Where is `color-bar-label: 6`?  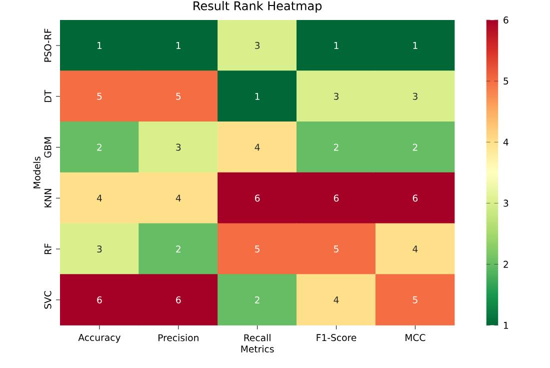 color-bar-label: 6 is located at coordinates (506, 20).